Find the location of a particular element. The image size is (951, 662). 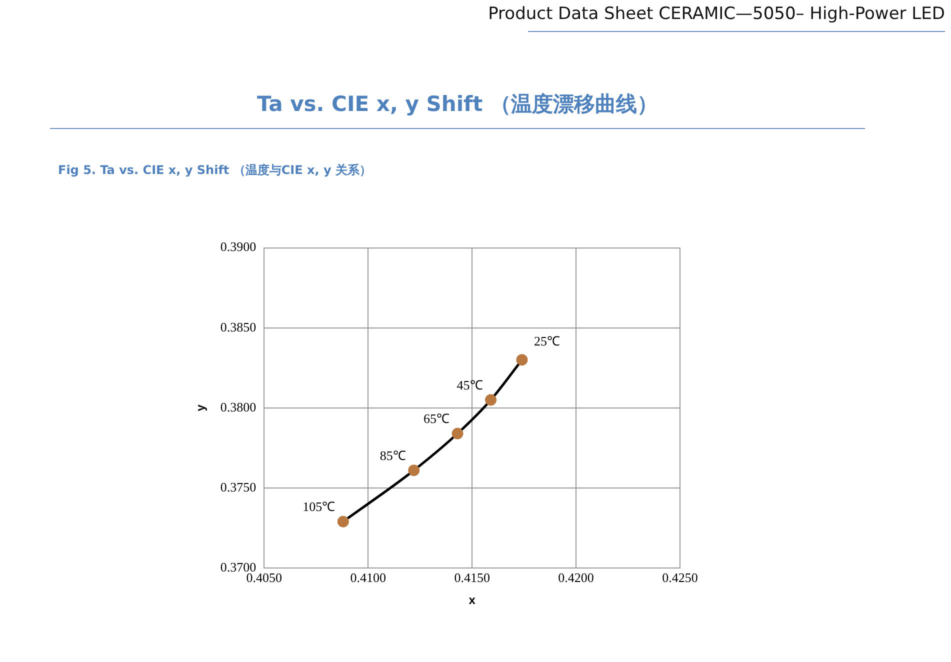

x-axis-title: x is located at coordinates (472, 600).